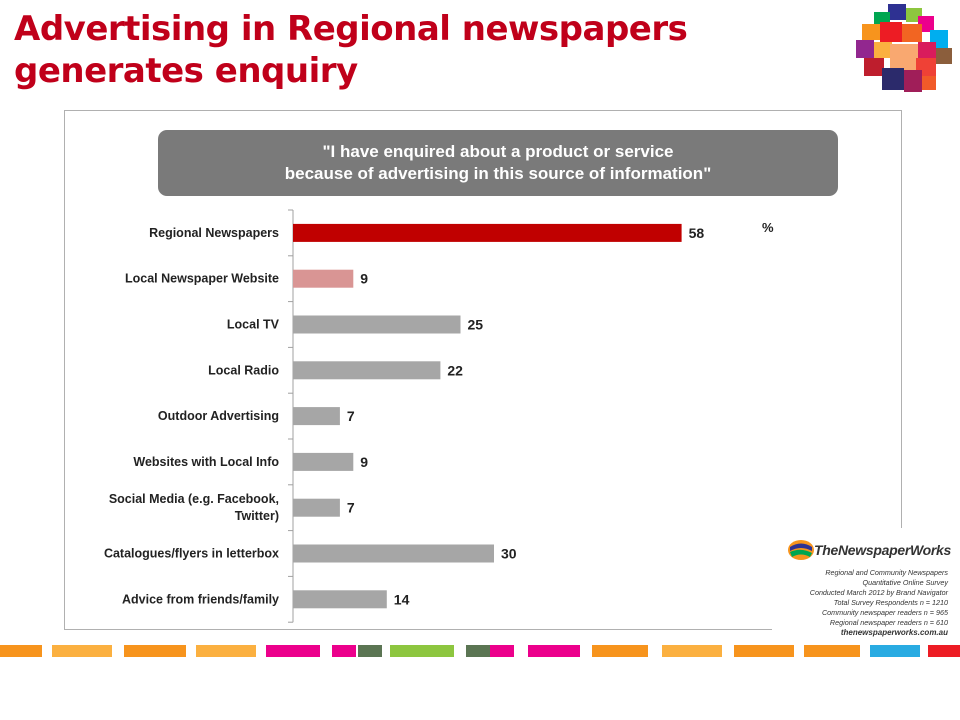 Image resolution: width=960 pixels, height=720 pixels. Describe the element at coordinates (253, 325) in the screenshot. I see `category-label: Local TV` at that location.